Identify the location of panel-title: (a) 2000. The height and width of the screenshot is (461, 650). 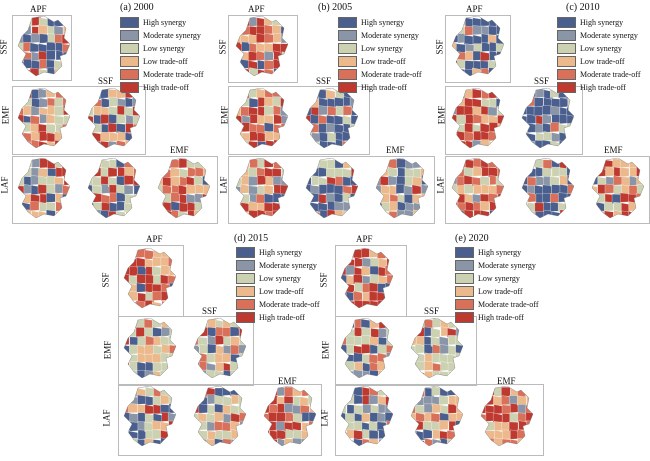
(137, 7).